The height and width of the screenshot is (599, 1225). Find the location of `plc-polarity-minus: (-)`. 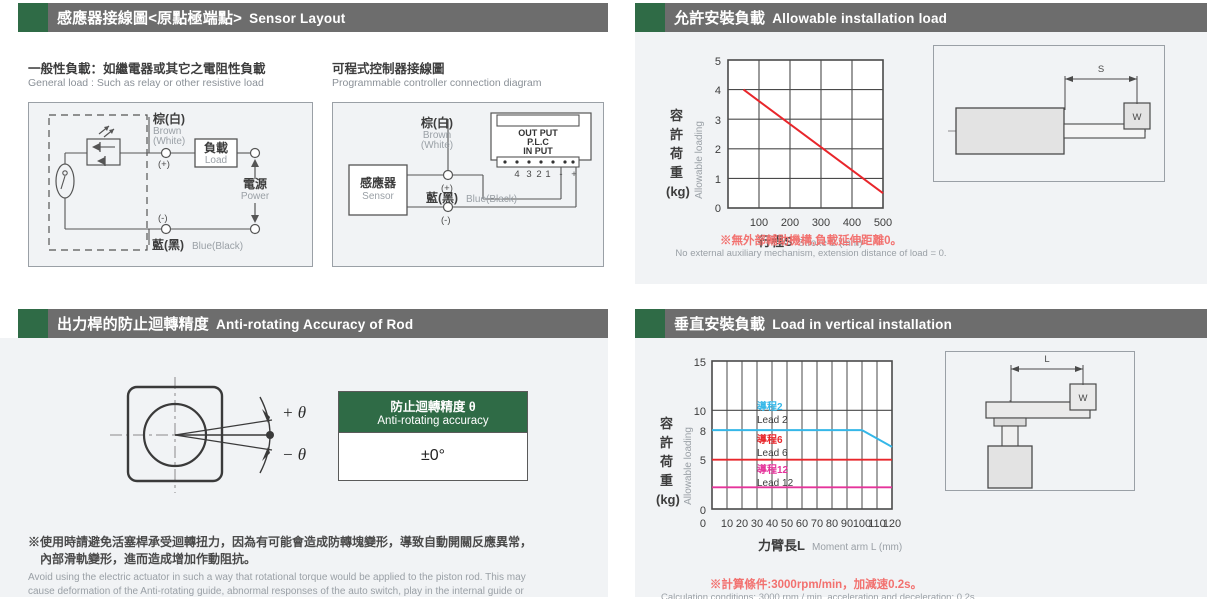

plc-polarity-minus: (-) is located at coordinates (446, 220).